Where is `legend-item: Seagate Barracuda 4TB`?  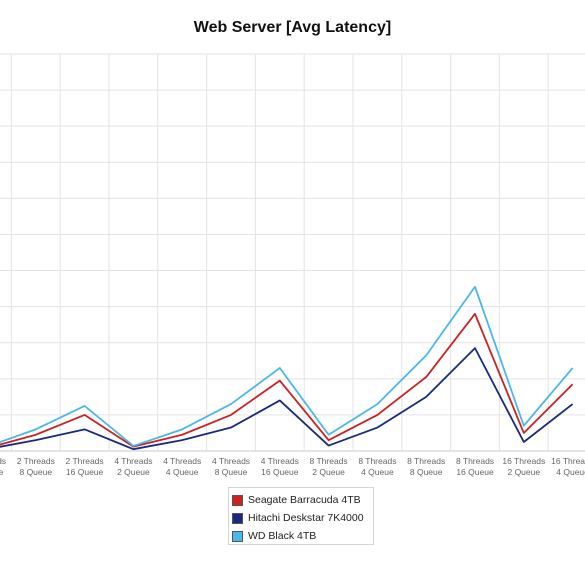 legend-item: Seagate Barracuda 4TB is located at coordinates (302, 500).